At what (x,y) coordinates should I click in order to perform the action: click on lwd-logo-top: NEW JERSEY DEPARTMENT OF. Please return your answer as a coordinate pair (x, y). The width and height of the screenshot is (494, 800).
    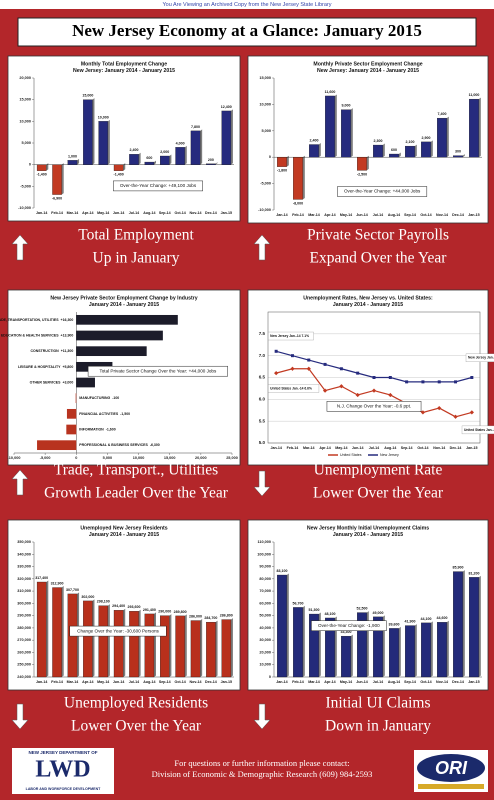
    Looking at the image, I should click on (62, 752).